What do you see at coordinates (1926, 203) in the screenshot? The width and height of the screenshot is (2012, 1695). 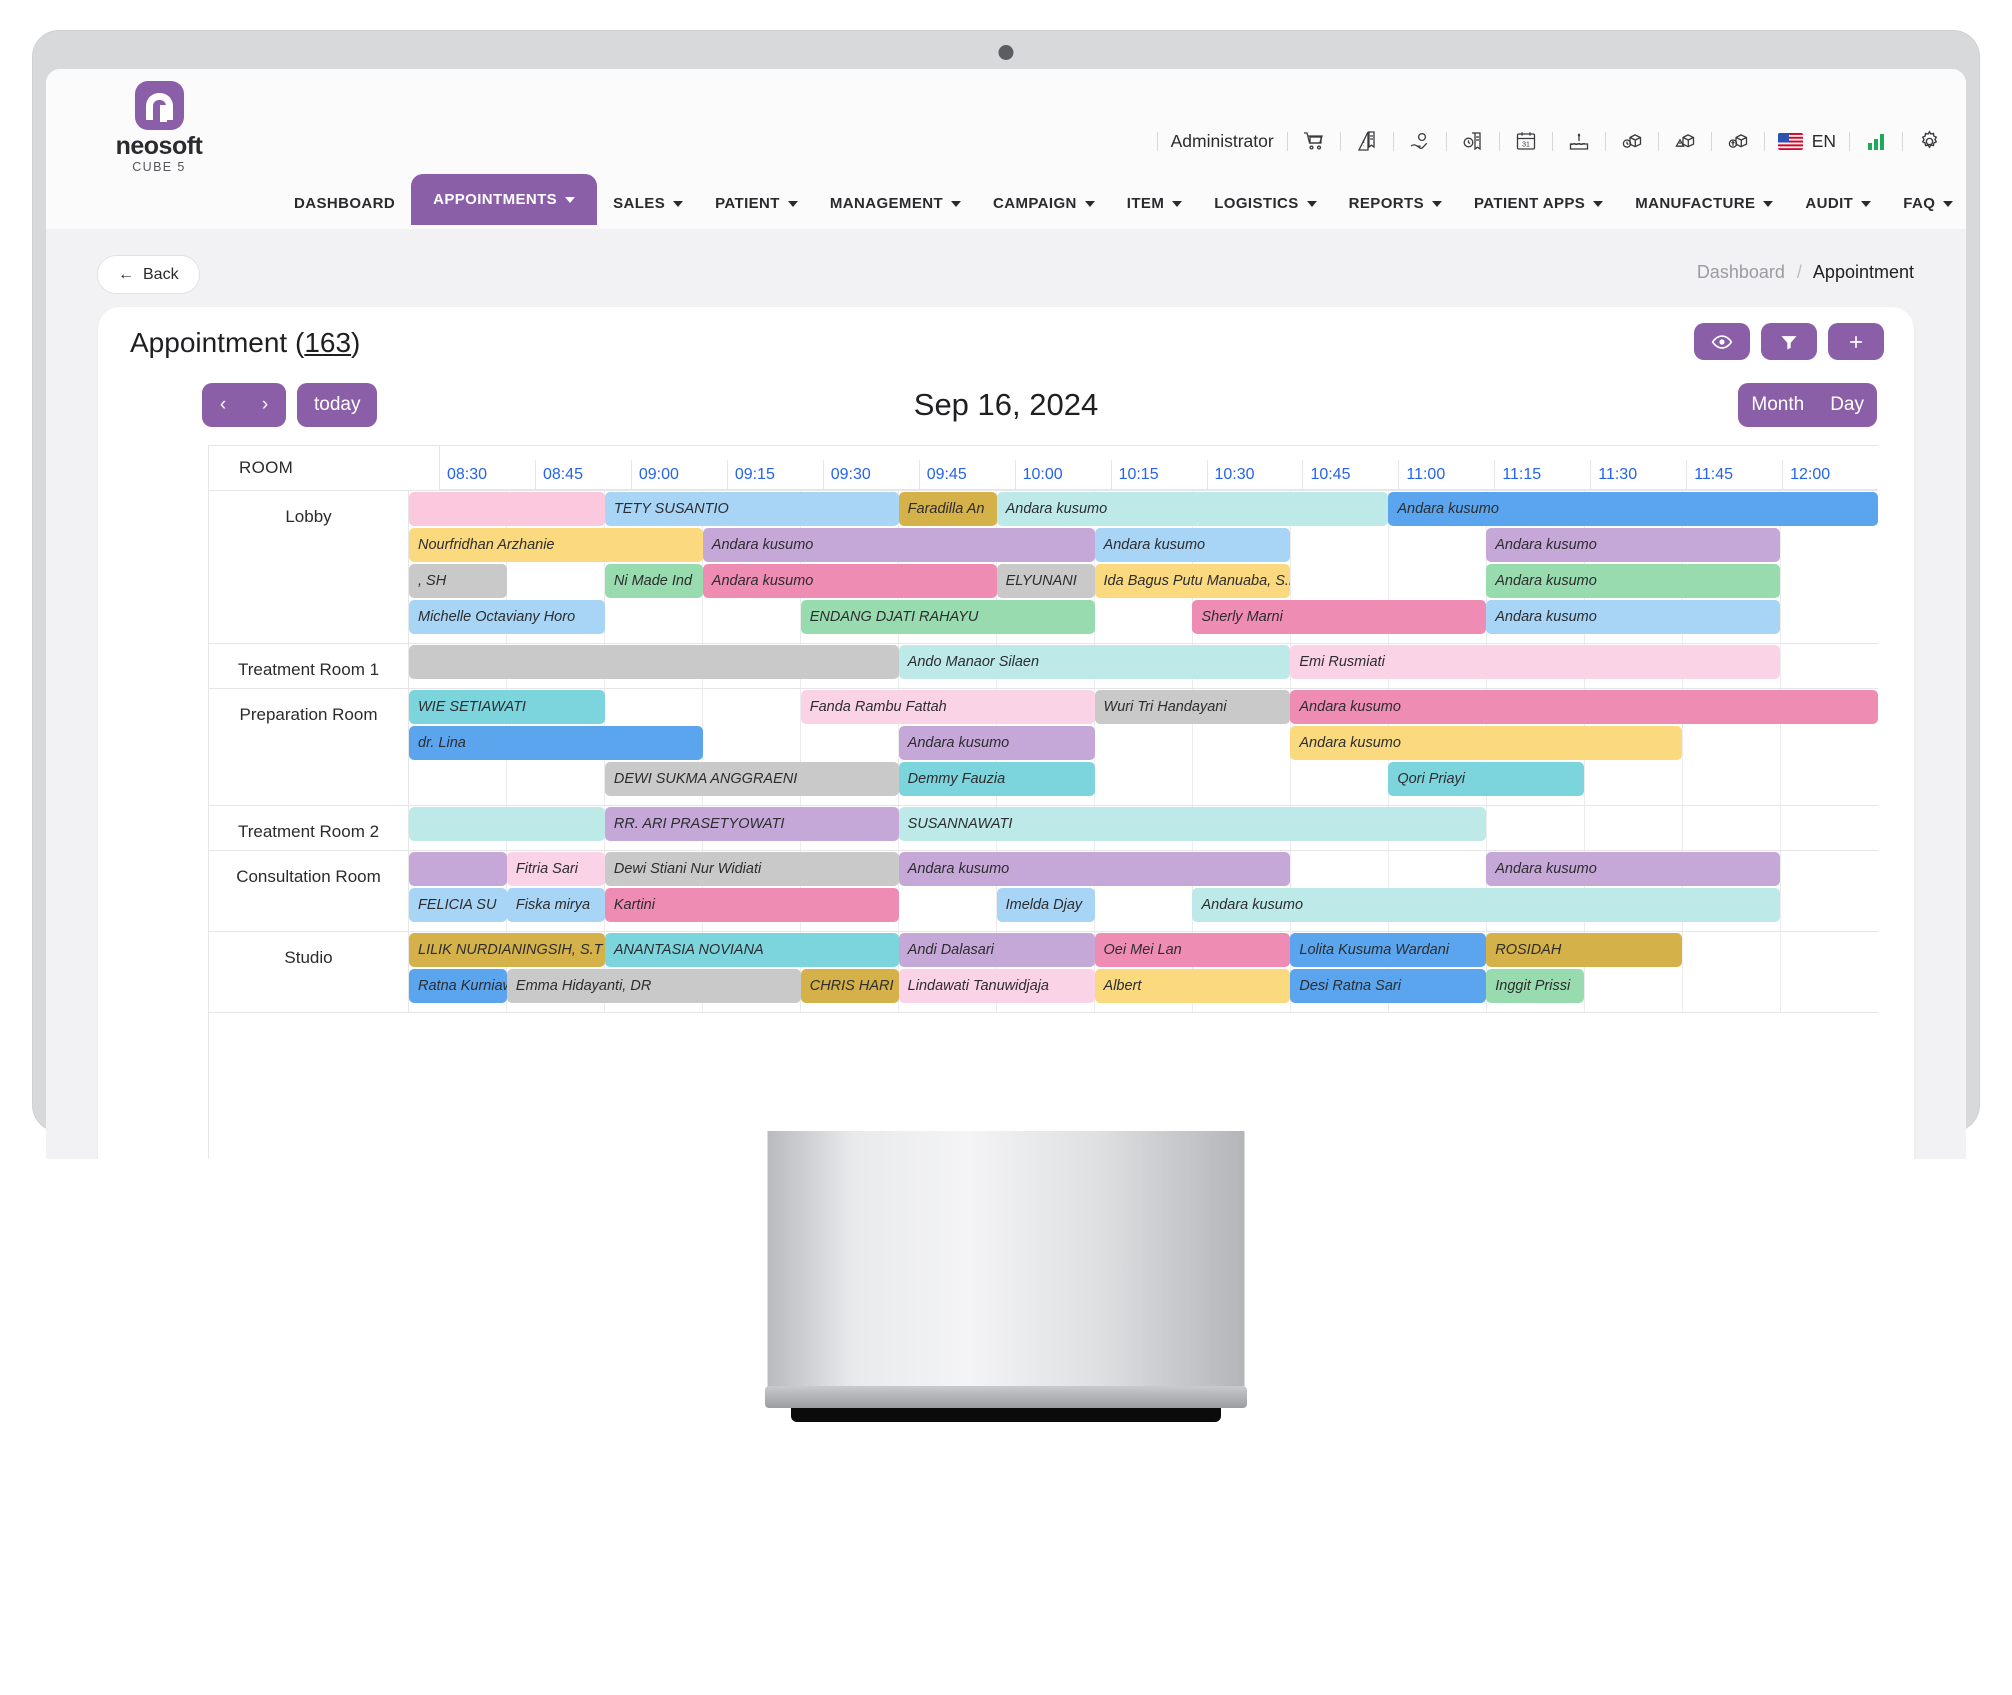 I see `nav-item-faq: FAQ` at bounding box center [1926, 203].